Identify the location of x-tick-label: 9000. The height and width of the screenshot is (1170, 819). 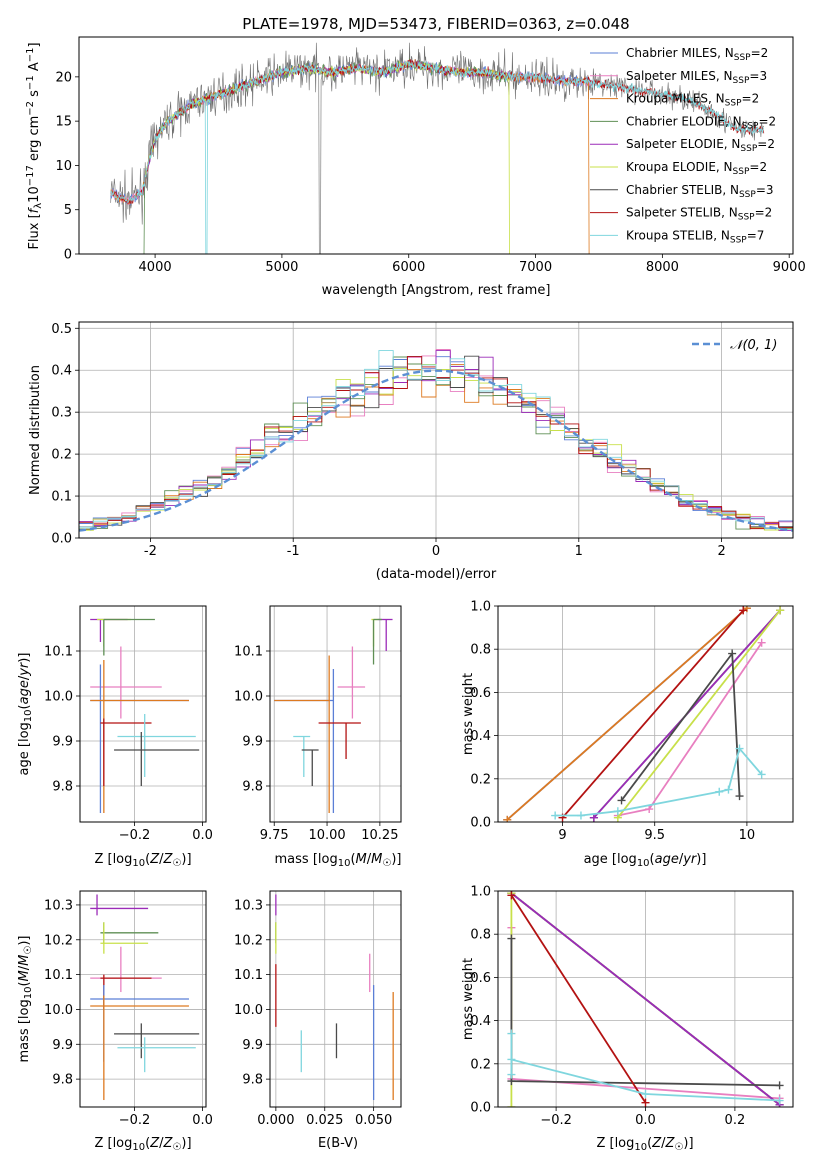
(789, 267).